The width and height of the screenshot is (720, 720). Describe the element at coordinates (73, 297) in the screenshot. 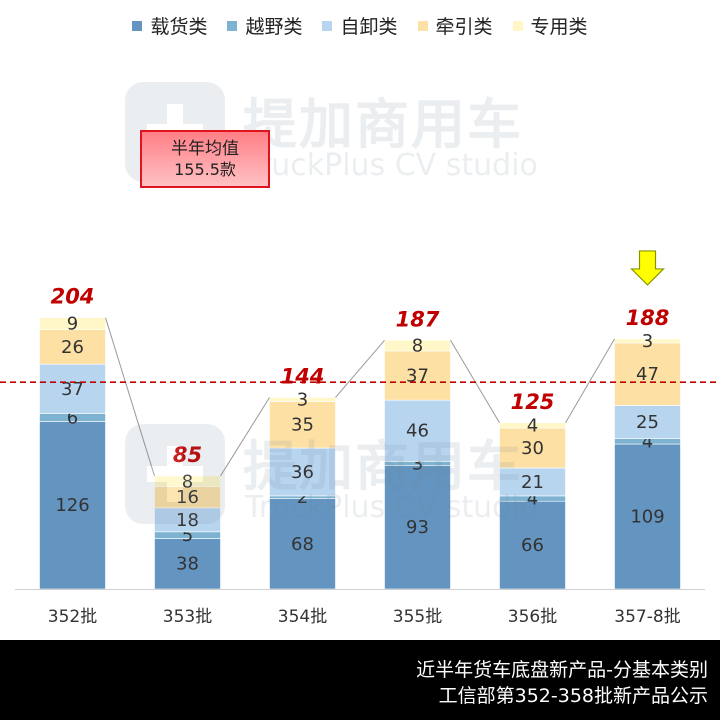

I see `total-value-label: 204` at that location.